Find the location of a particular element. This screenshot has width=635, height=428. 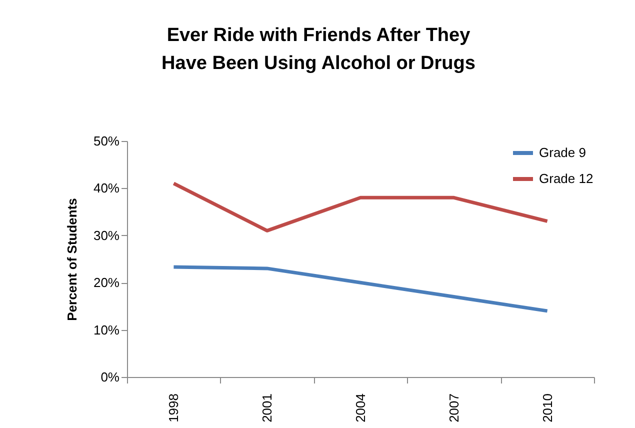

y-tick-label: 10% is located at coordinates (106, 330).